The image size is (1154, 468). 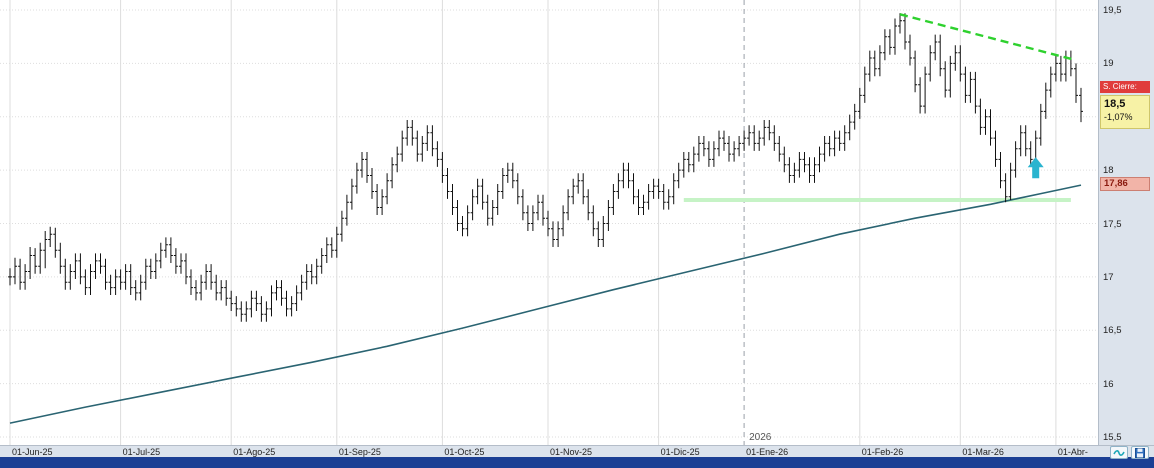 I want to click on indicator-wave-icon, so click(x=1119, y=452).